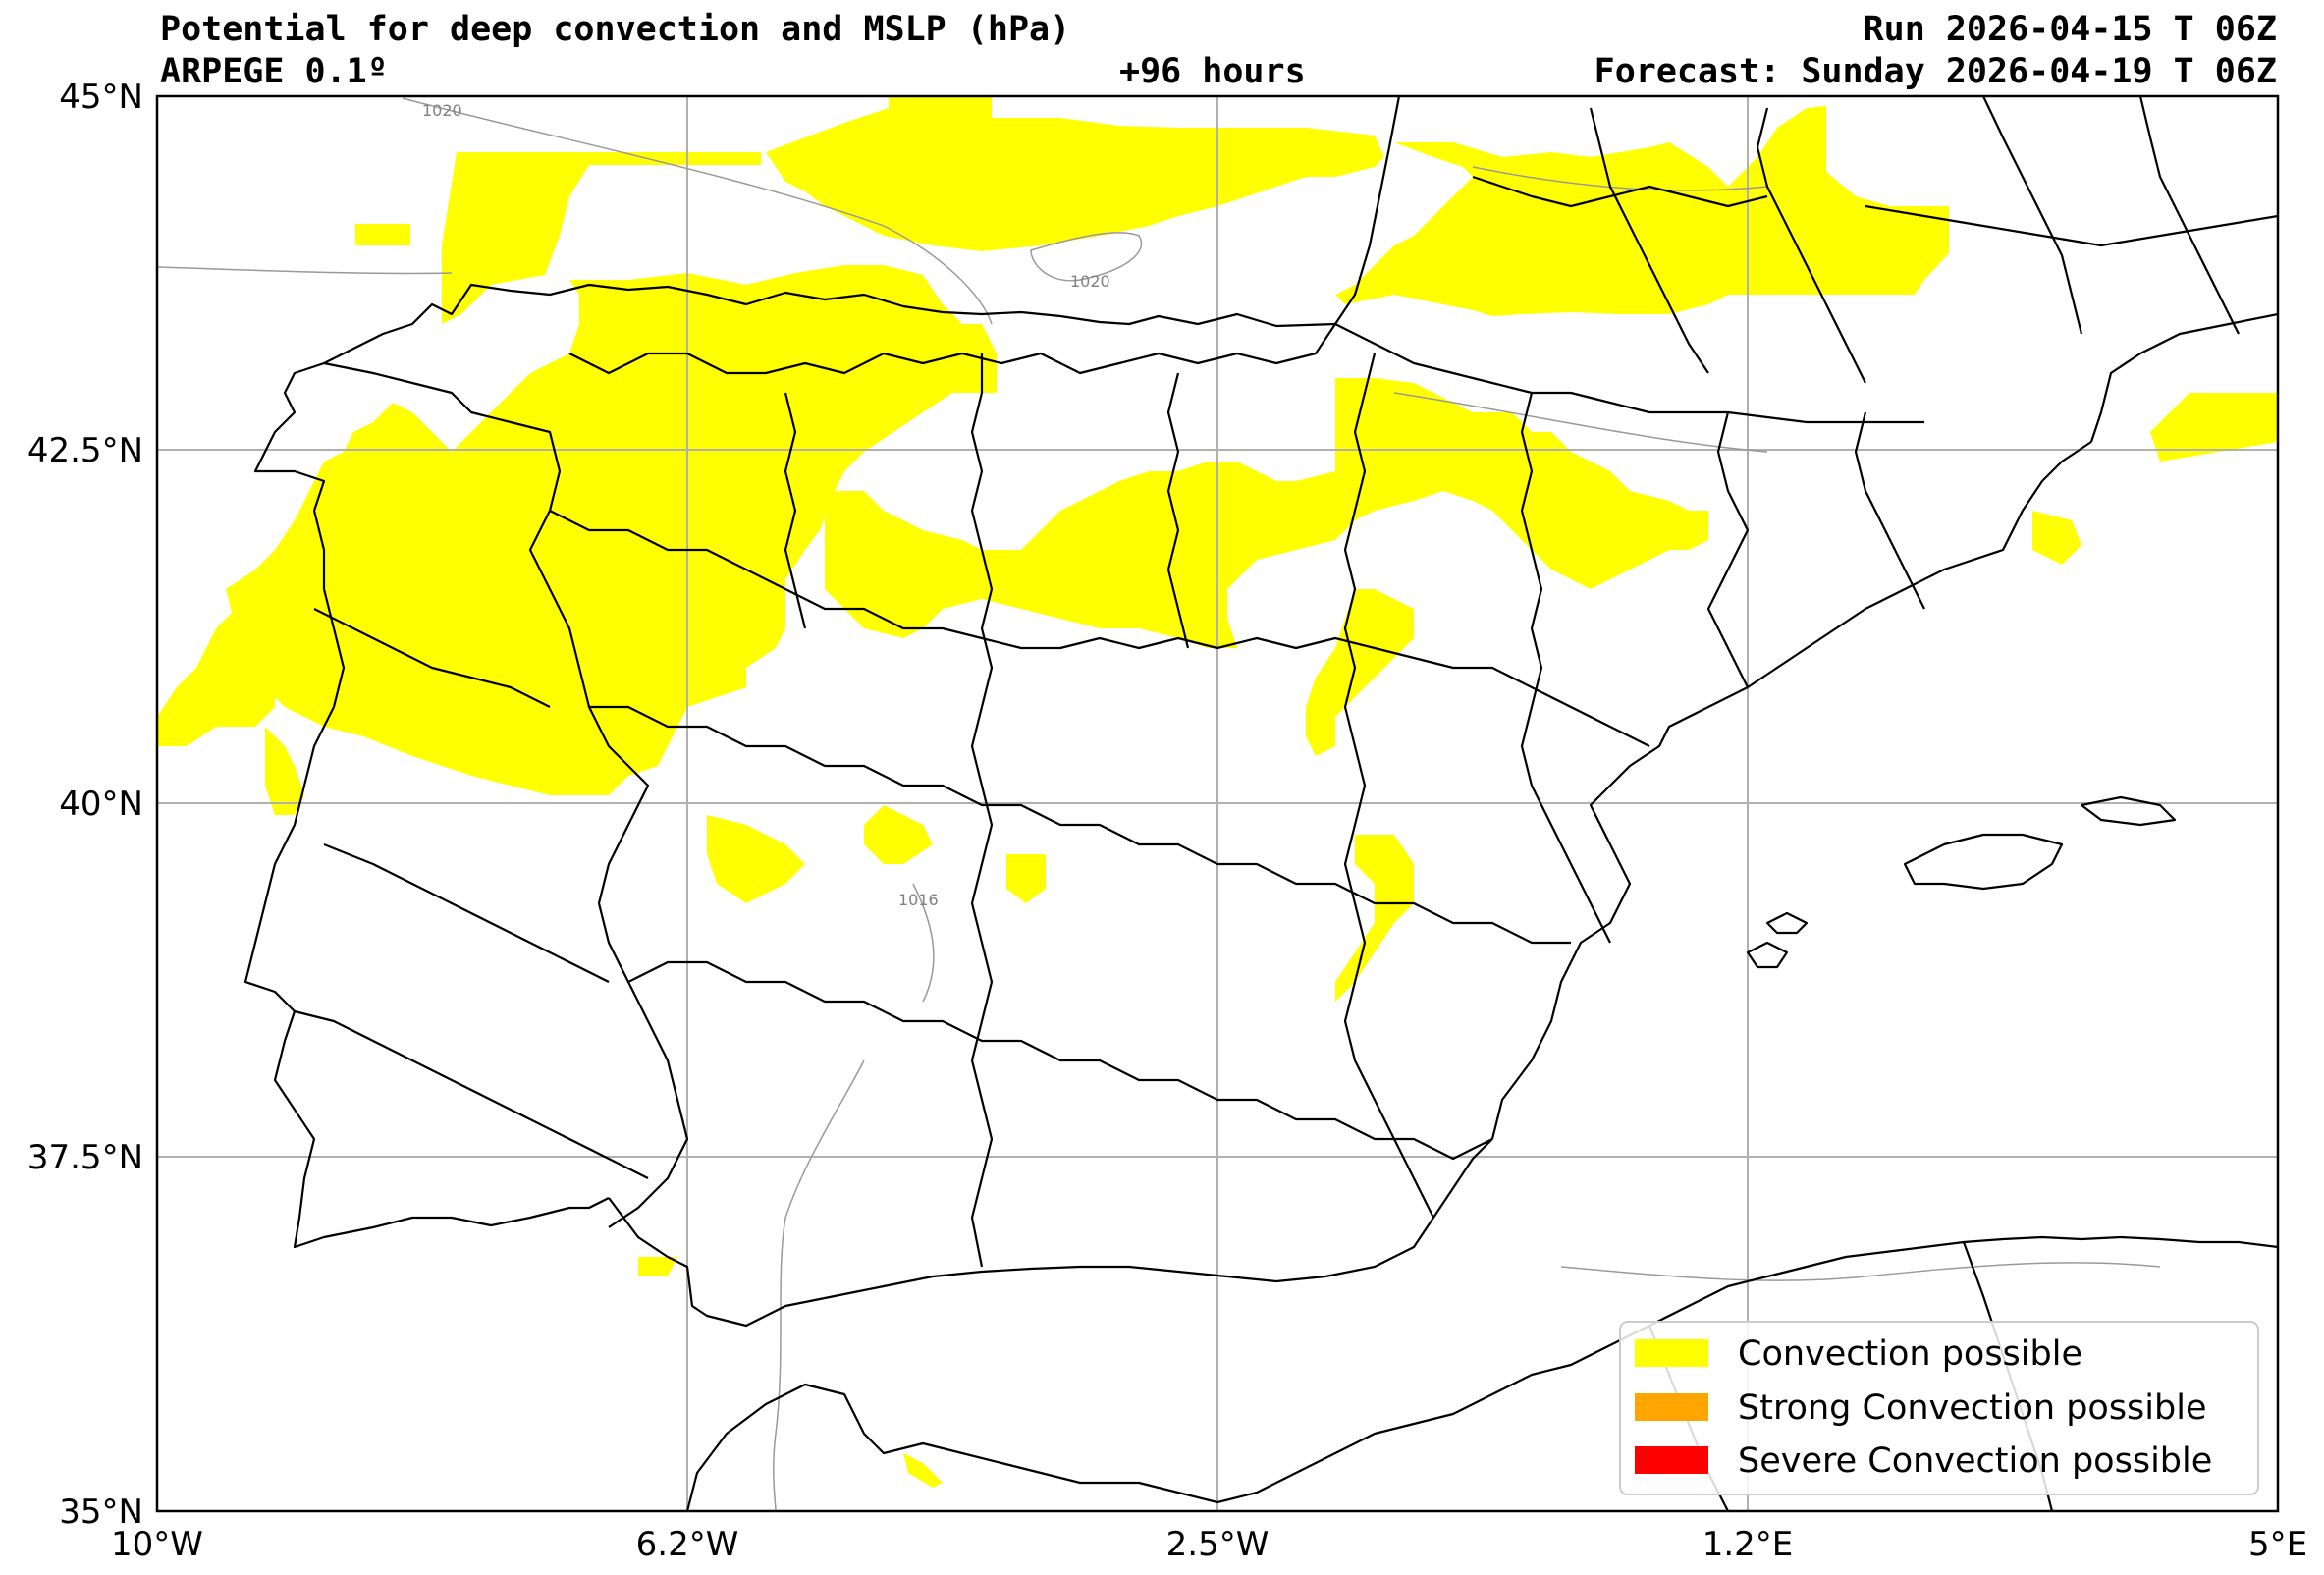  I want to click on lon-tick-label: 1.2°E, so click(1748, 1544).